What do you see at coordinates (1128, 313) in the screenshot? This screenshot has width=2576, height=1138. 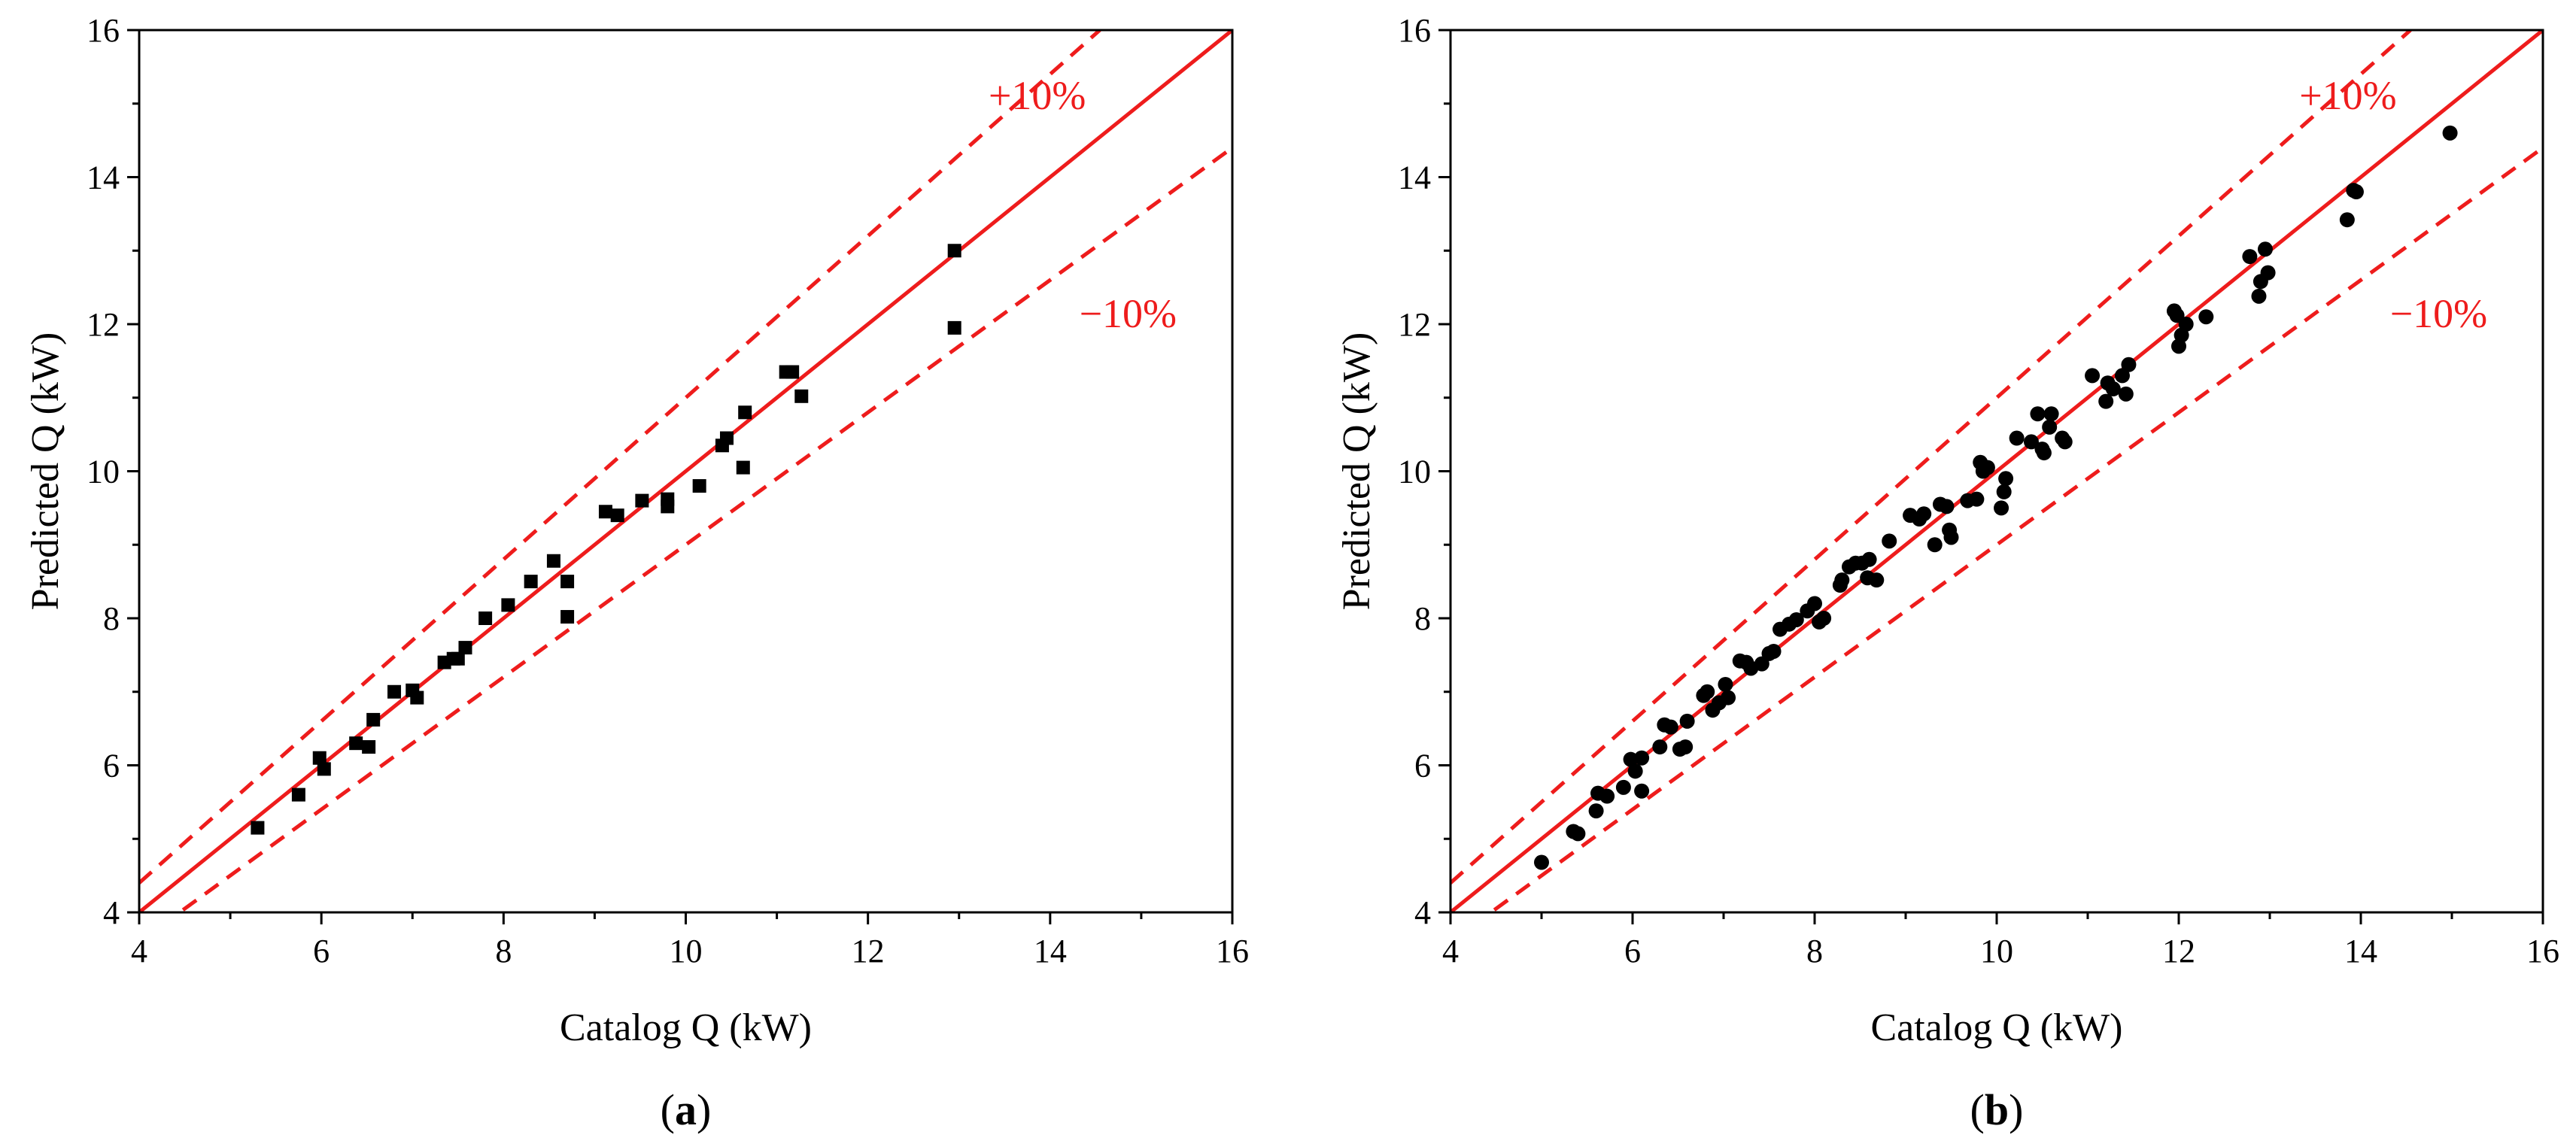 I see `minus-10-percent-label: −10%` at bounding box center [1128, 313].